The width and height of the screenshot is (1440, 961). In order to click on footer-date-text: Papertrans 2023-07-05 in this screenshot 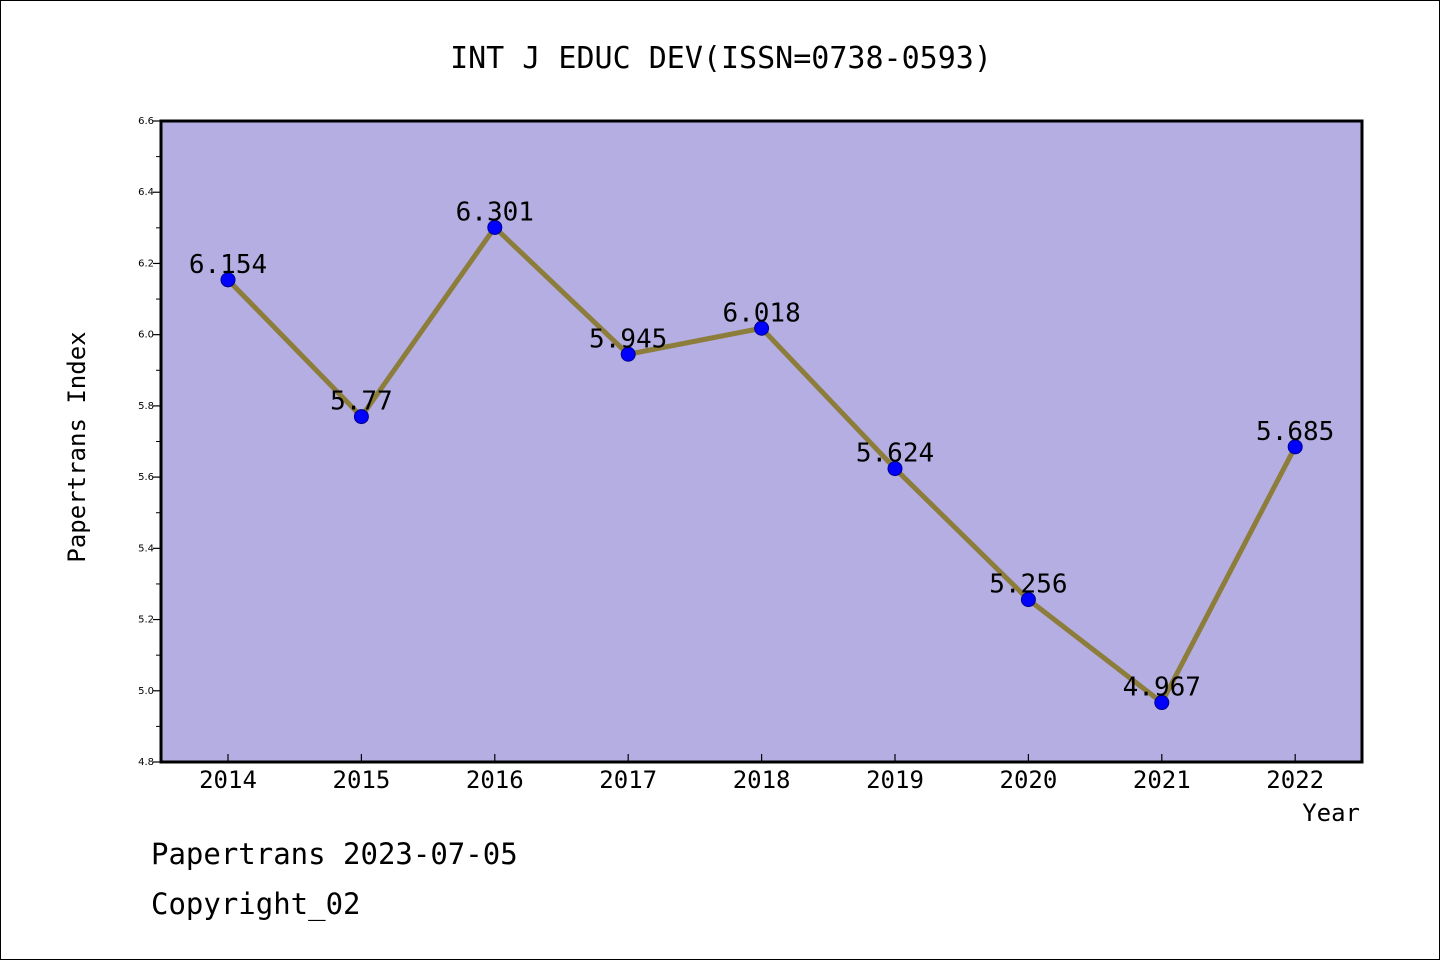, I will do `click(334, 854)`.